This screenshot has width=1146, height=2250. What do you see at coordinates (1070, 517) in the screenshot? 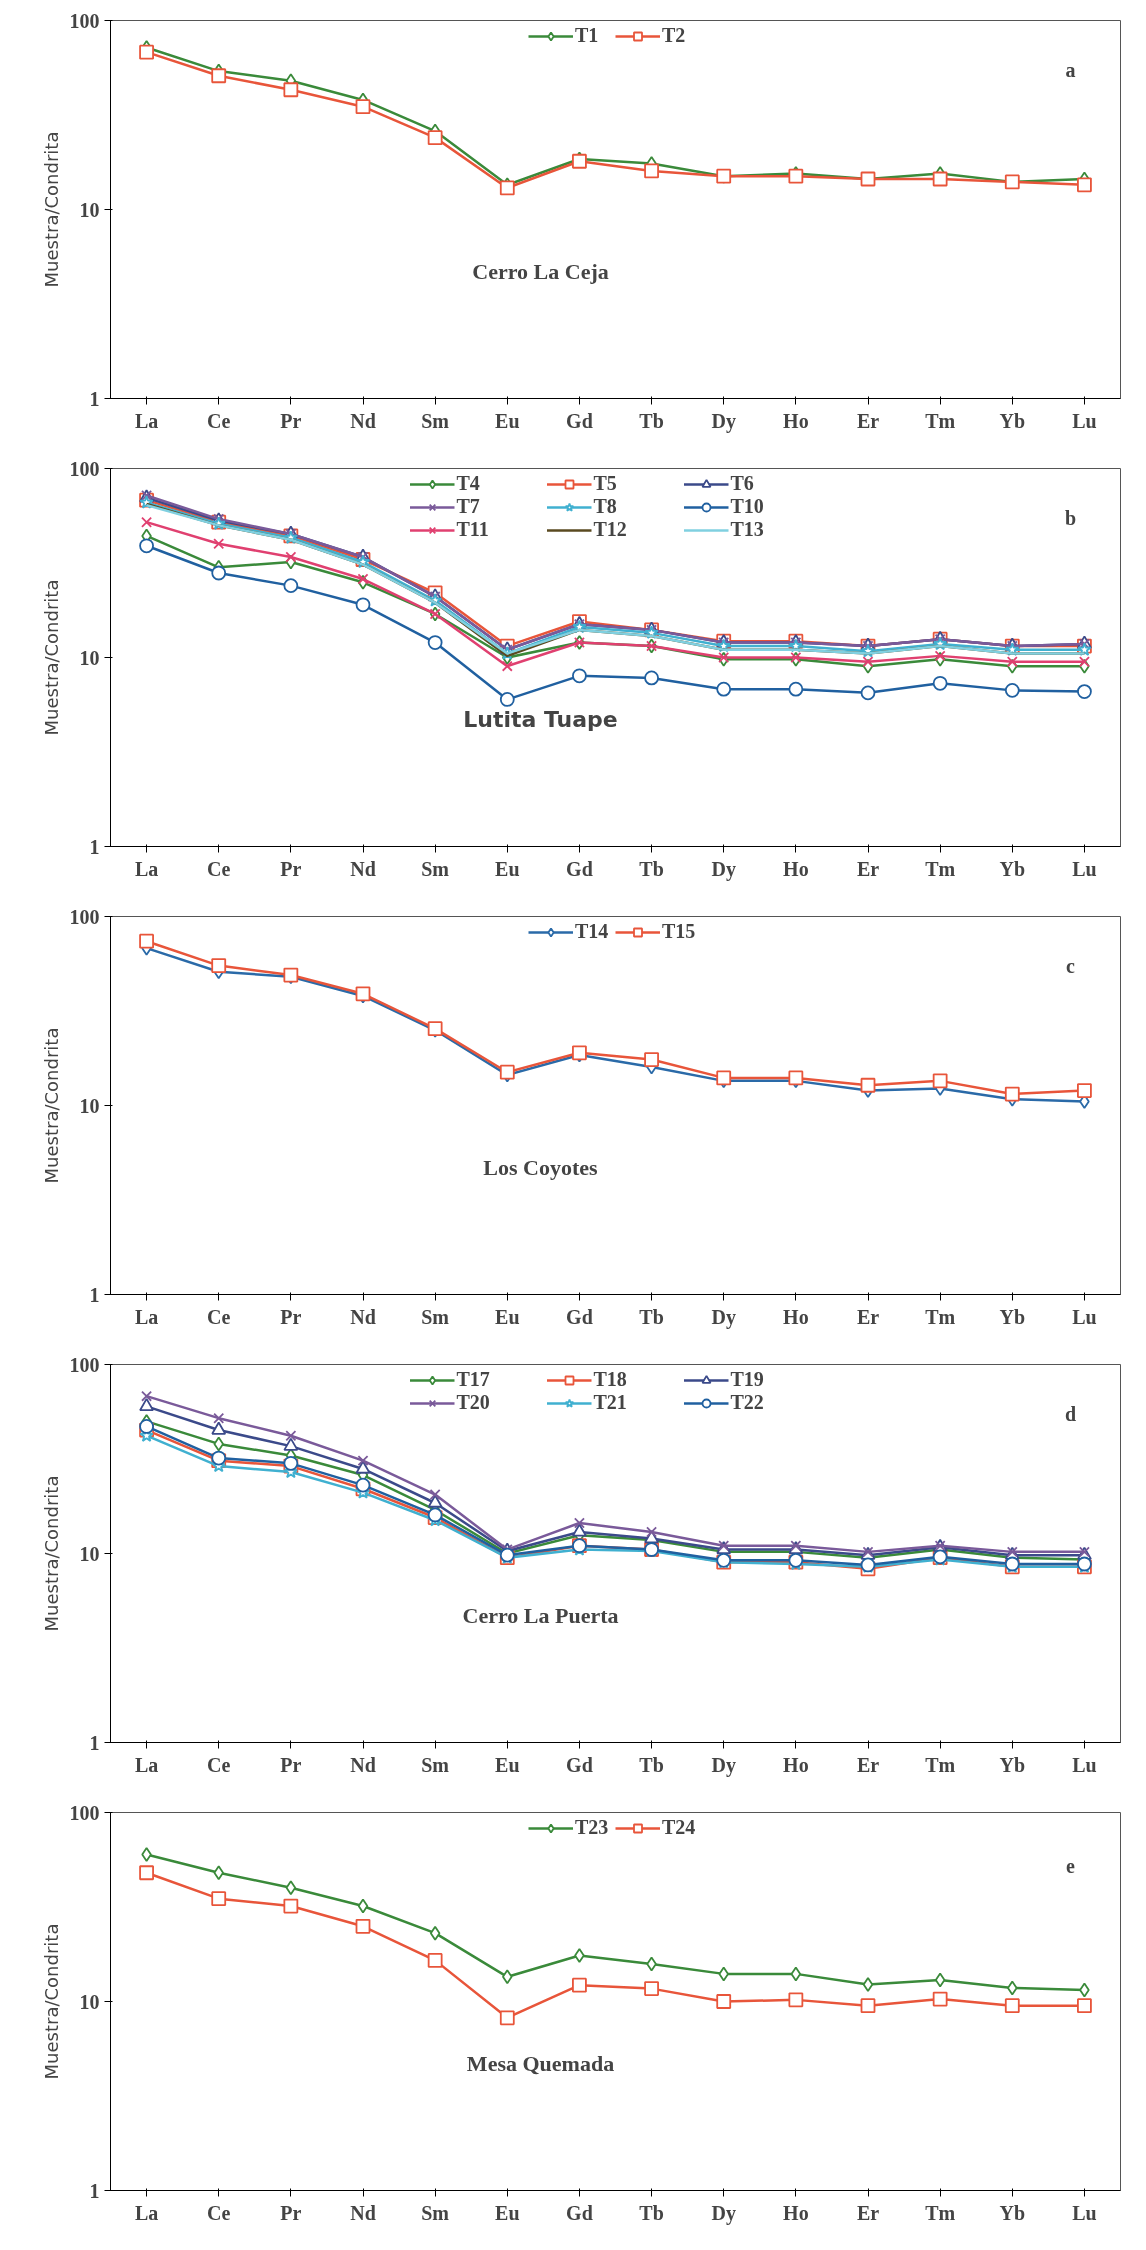
I see `annotation: b` at bounding box center [1070, 517].